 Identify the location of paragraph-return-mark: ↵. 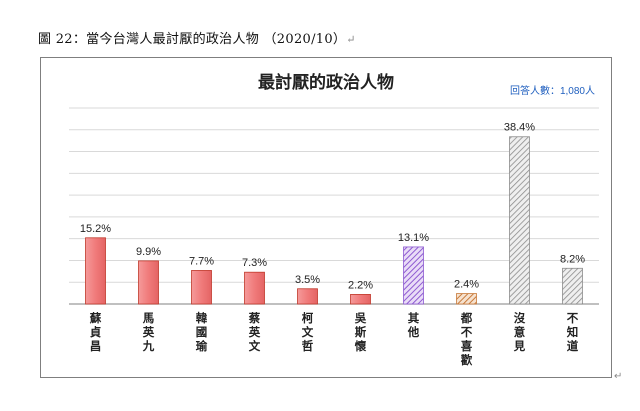
(351, 39).